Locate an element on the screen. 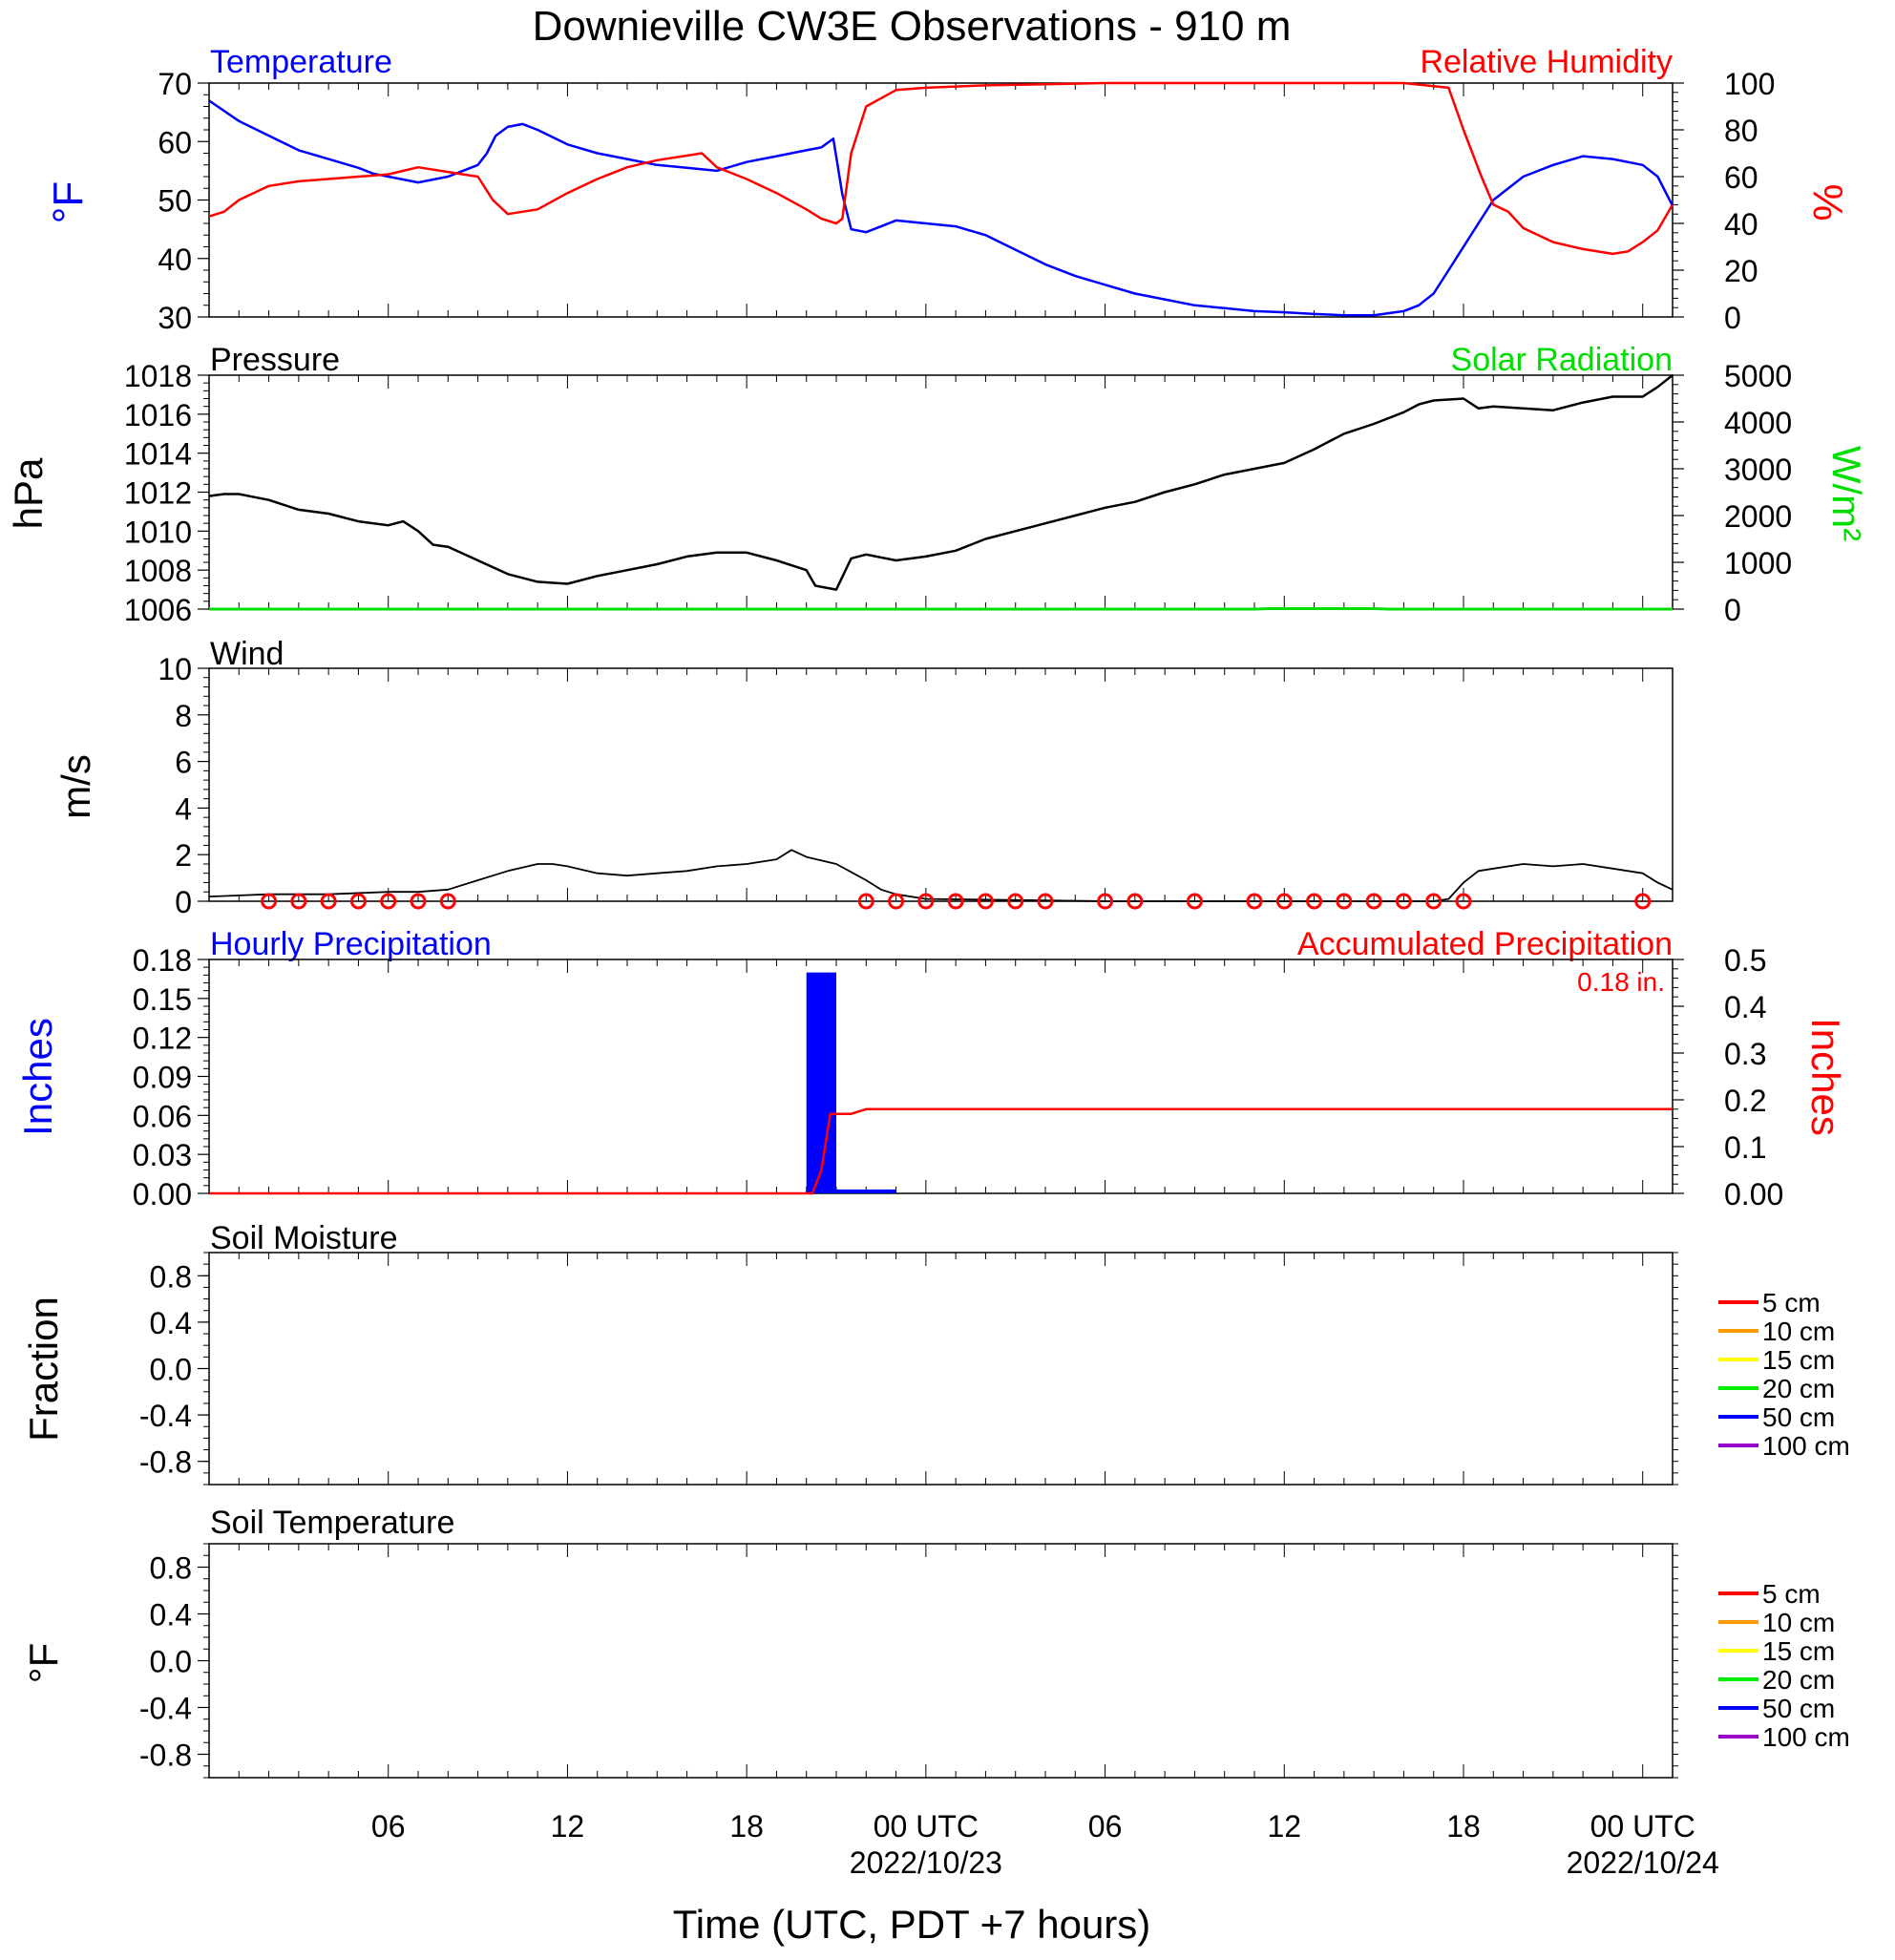 Image resolution: width=1895 pixels, height=1960 pixels. hourly-precip-axis-tick-label: 0.09 is located at coordinates (162, 1078).